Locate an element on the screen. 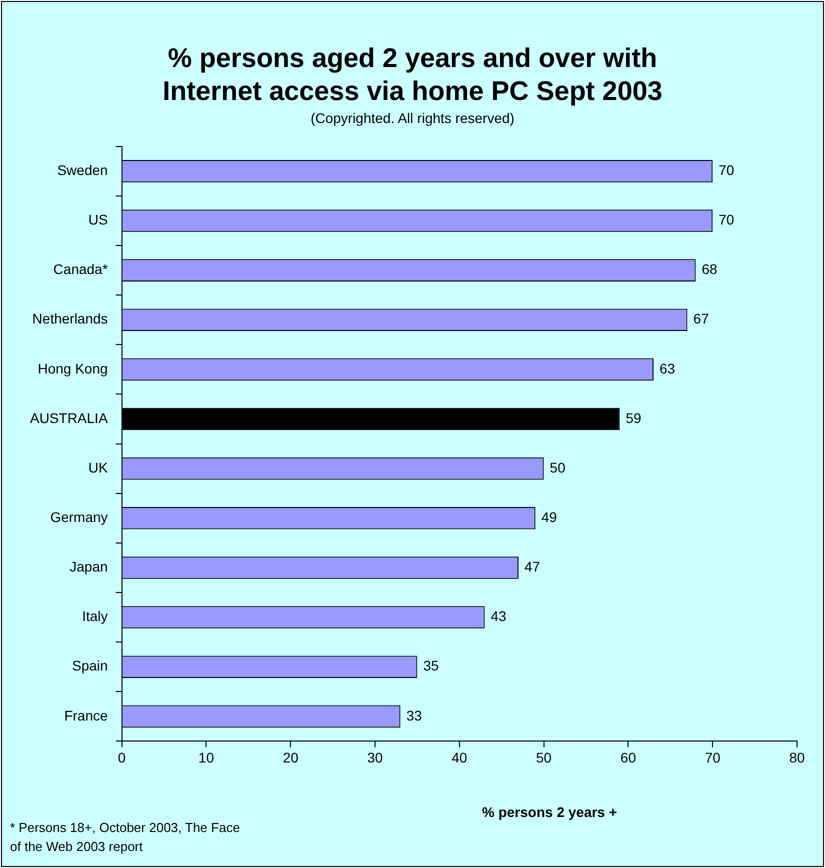  y-tick-label: UK is located at coordinates (98, 467).